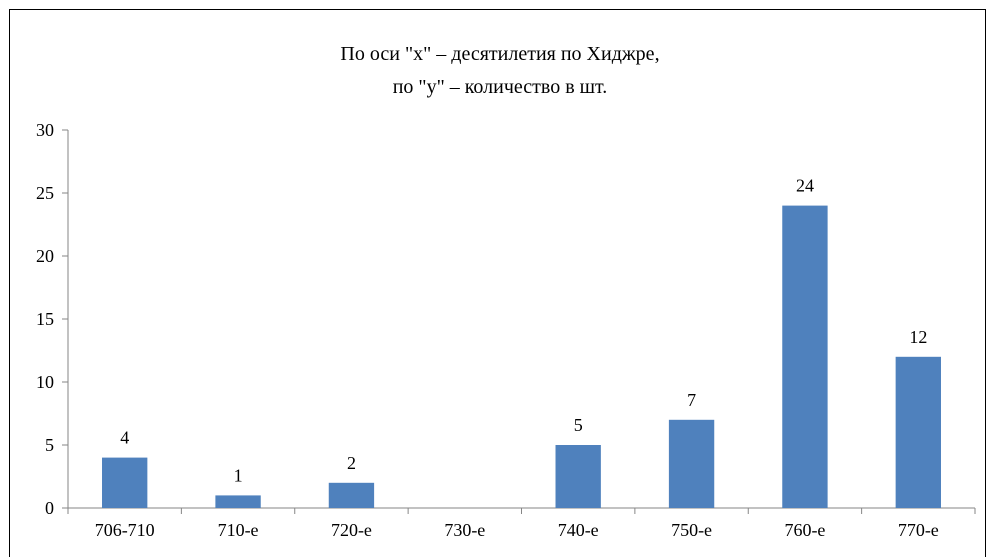 This screenshot has width=997, height=557. What do you see at coordinates (918, 530) in the screenshot?
I see `category-label: 770-е` at bounding box center [918, 530].